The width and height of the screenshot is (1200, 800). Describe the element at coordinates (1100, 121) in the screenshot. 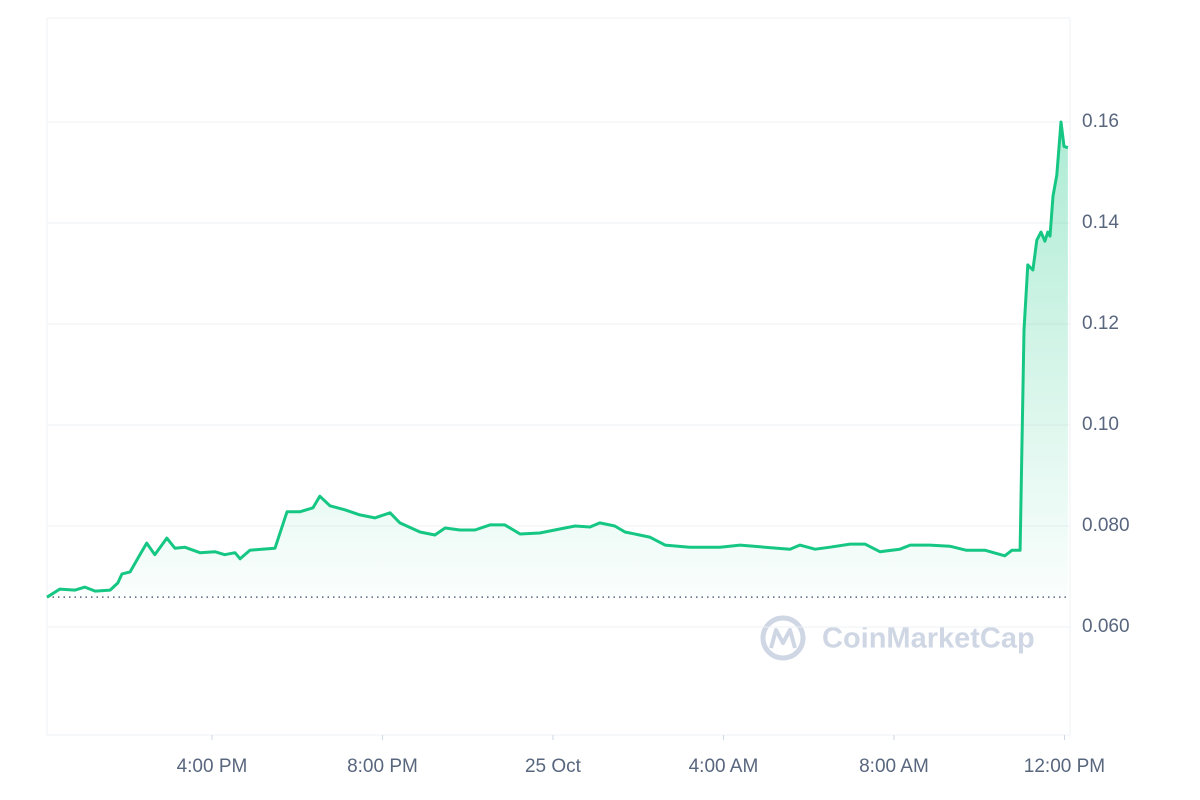

I see `y-tick-label: 0.16` at that location.